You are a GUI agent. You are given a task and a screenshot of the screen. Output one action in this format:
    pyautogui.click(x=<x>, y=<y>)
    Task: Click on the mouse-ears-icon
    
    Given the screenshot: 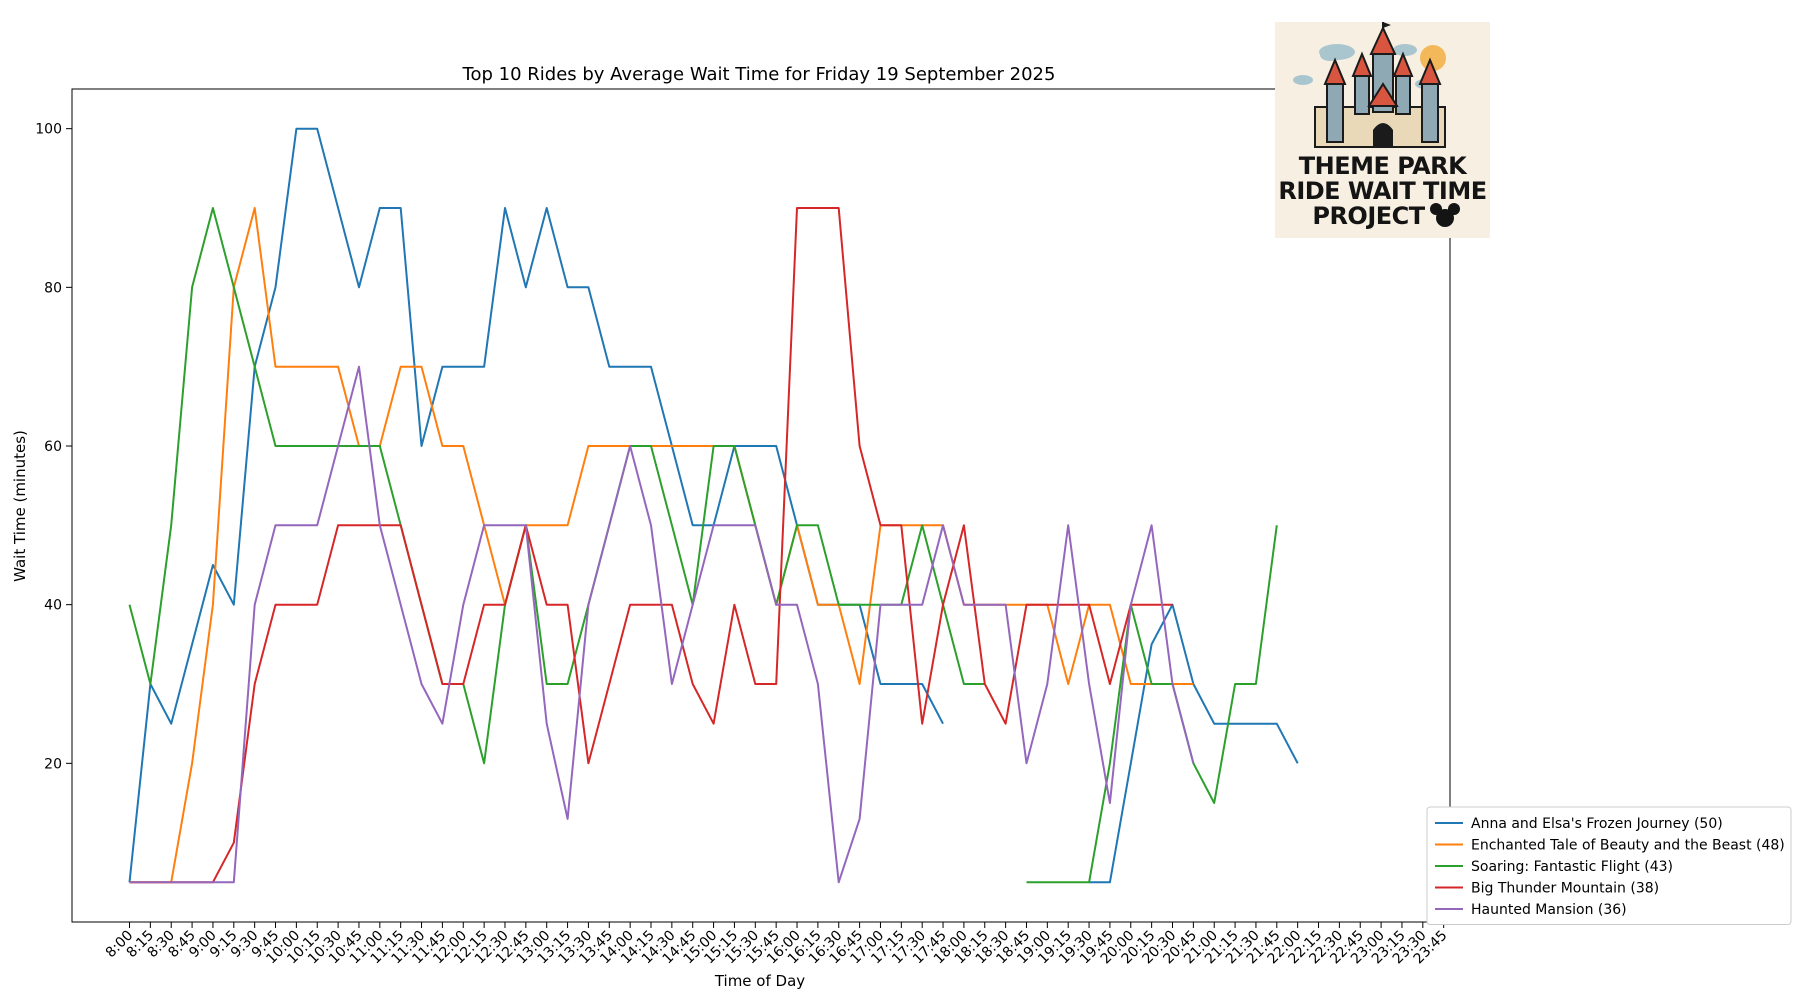 What is the action you would take?
    pyautogui.click(x=1445, y=215)
    